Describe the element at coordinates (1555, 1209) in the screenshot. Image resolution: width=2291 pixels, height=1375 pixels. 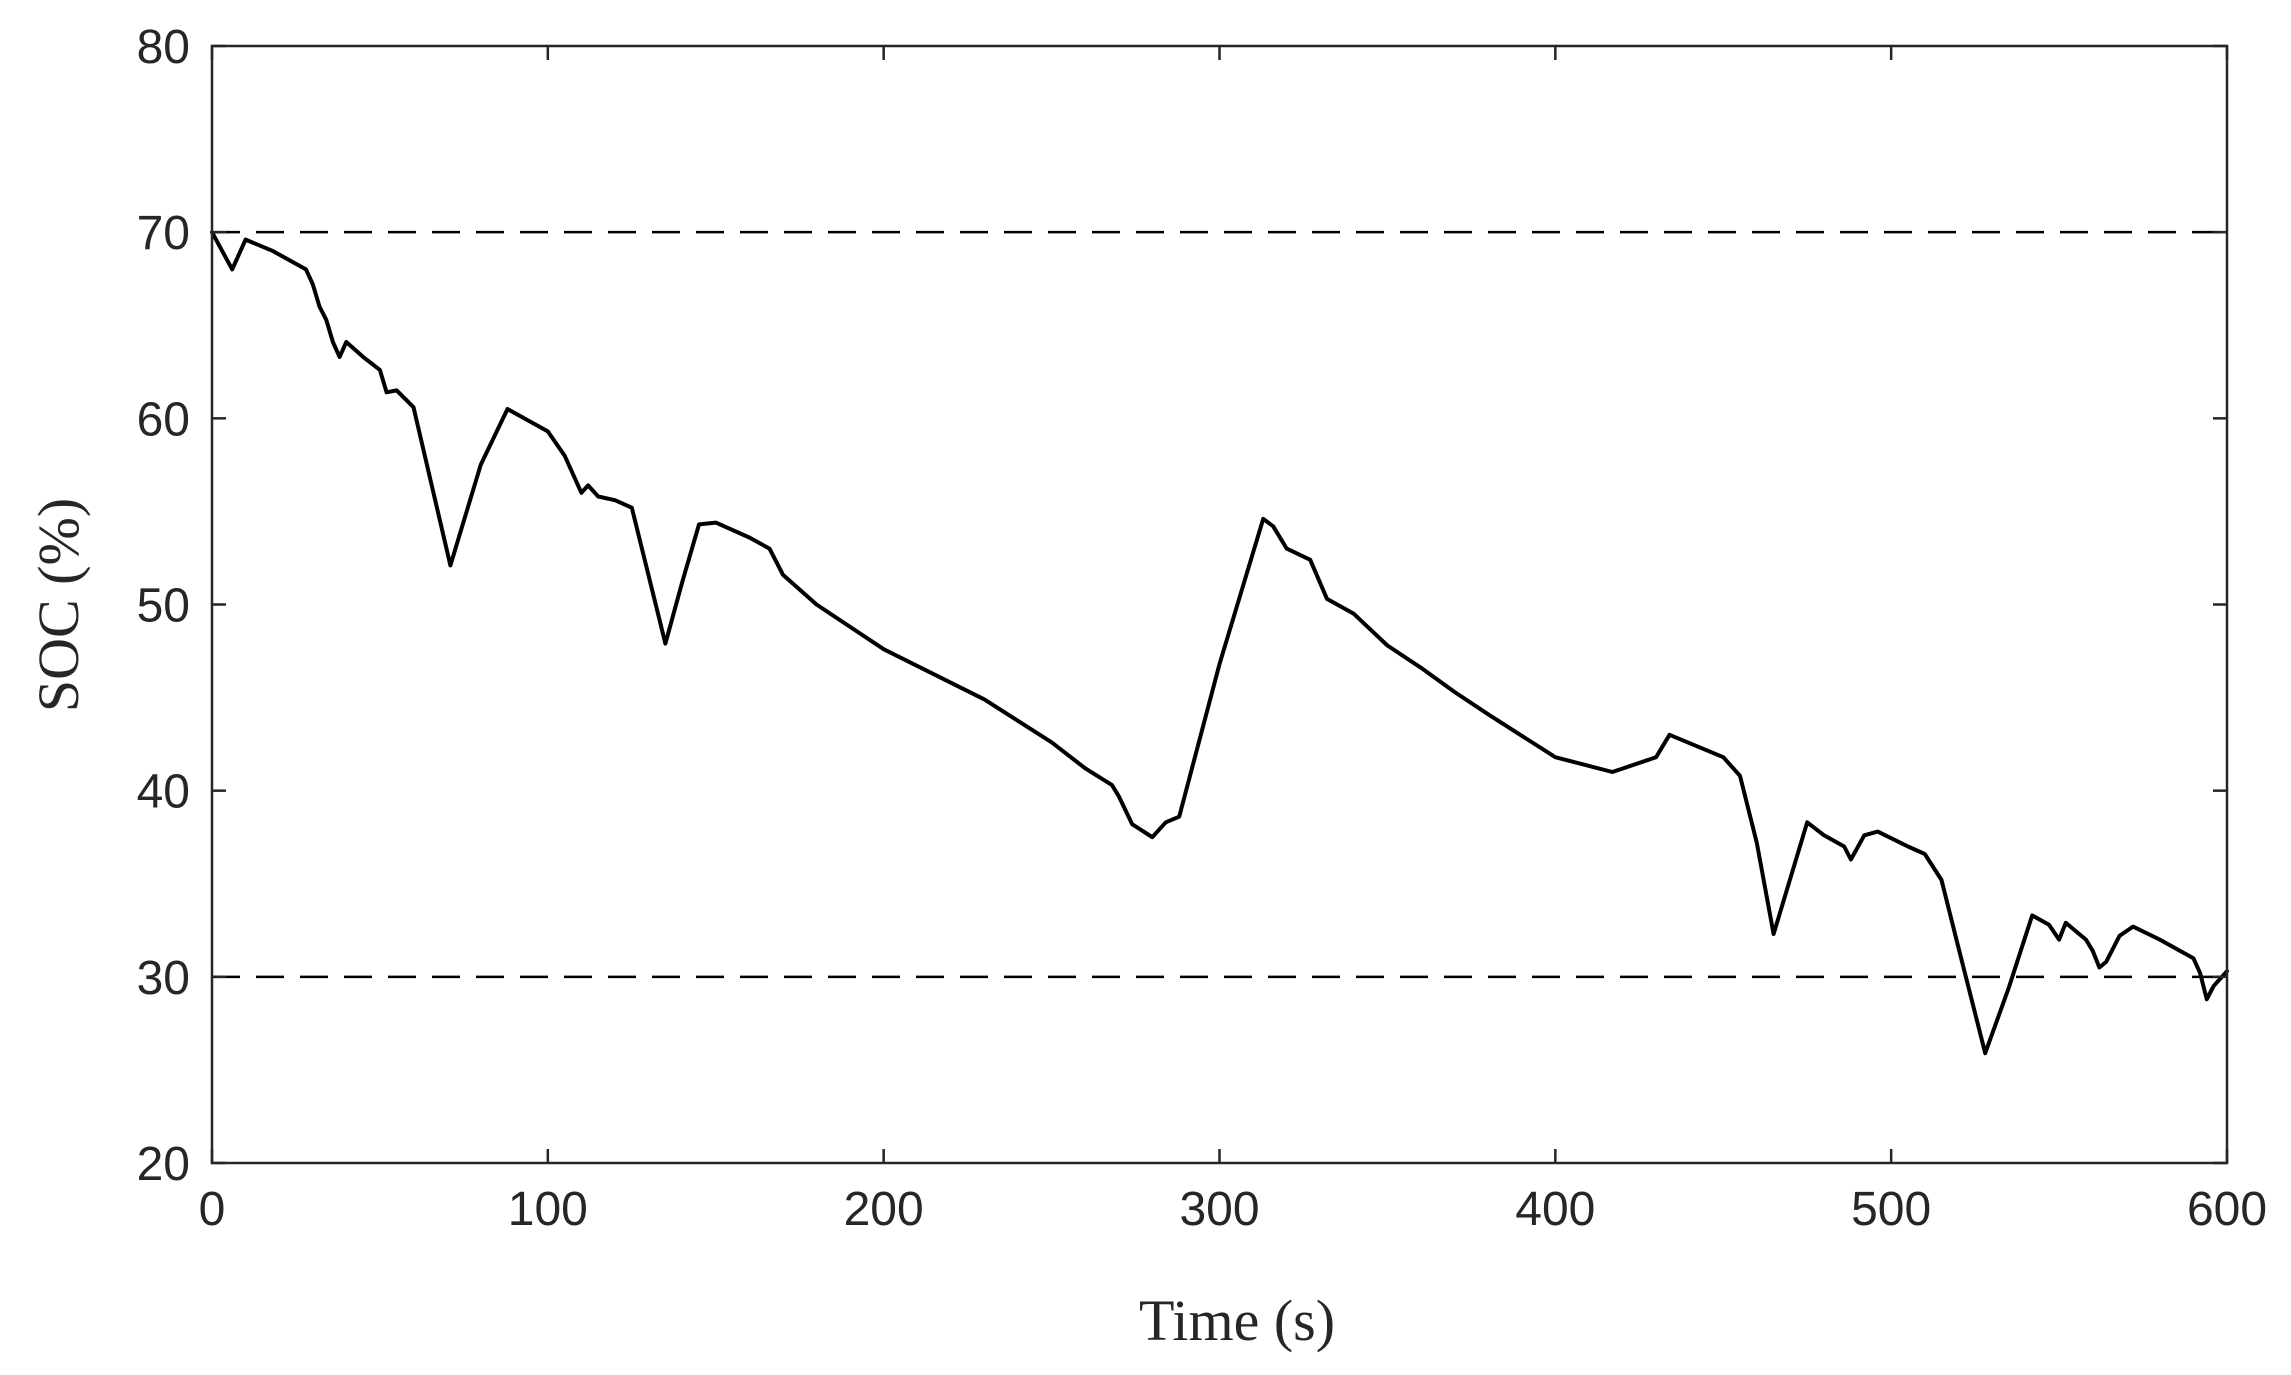
I see `x-tick-label: 400` at that location.